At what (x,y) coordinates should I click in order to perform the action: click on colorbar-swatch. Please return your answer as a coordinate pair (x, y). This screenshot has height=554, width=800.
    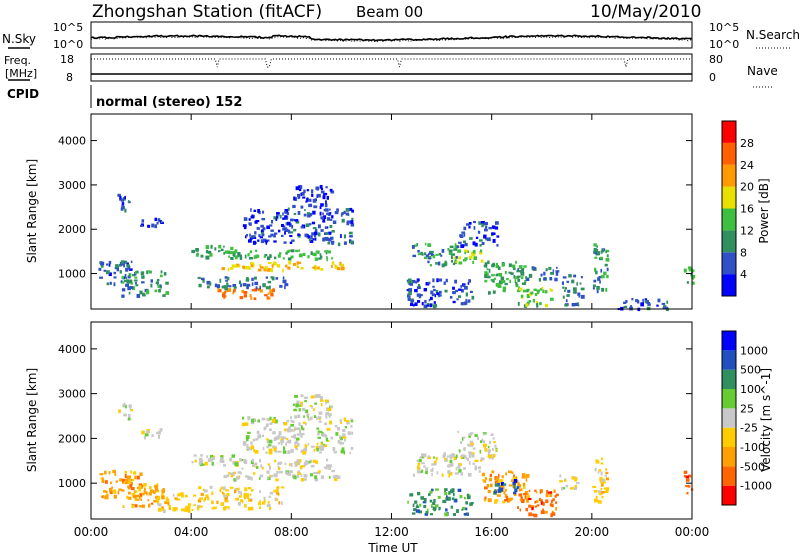
    Looking at the image, I should click on (729, 495).